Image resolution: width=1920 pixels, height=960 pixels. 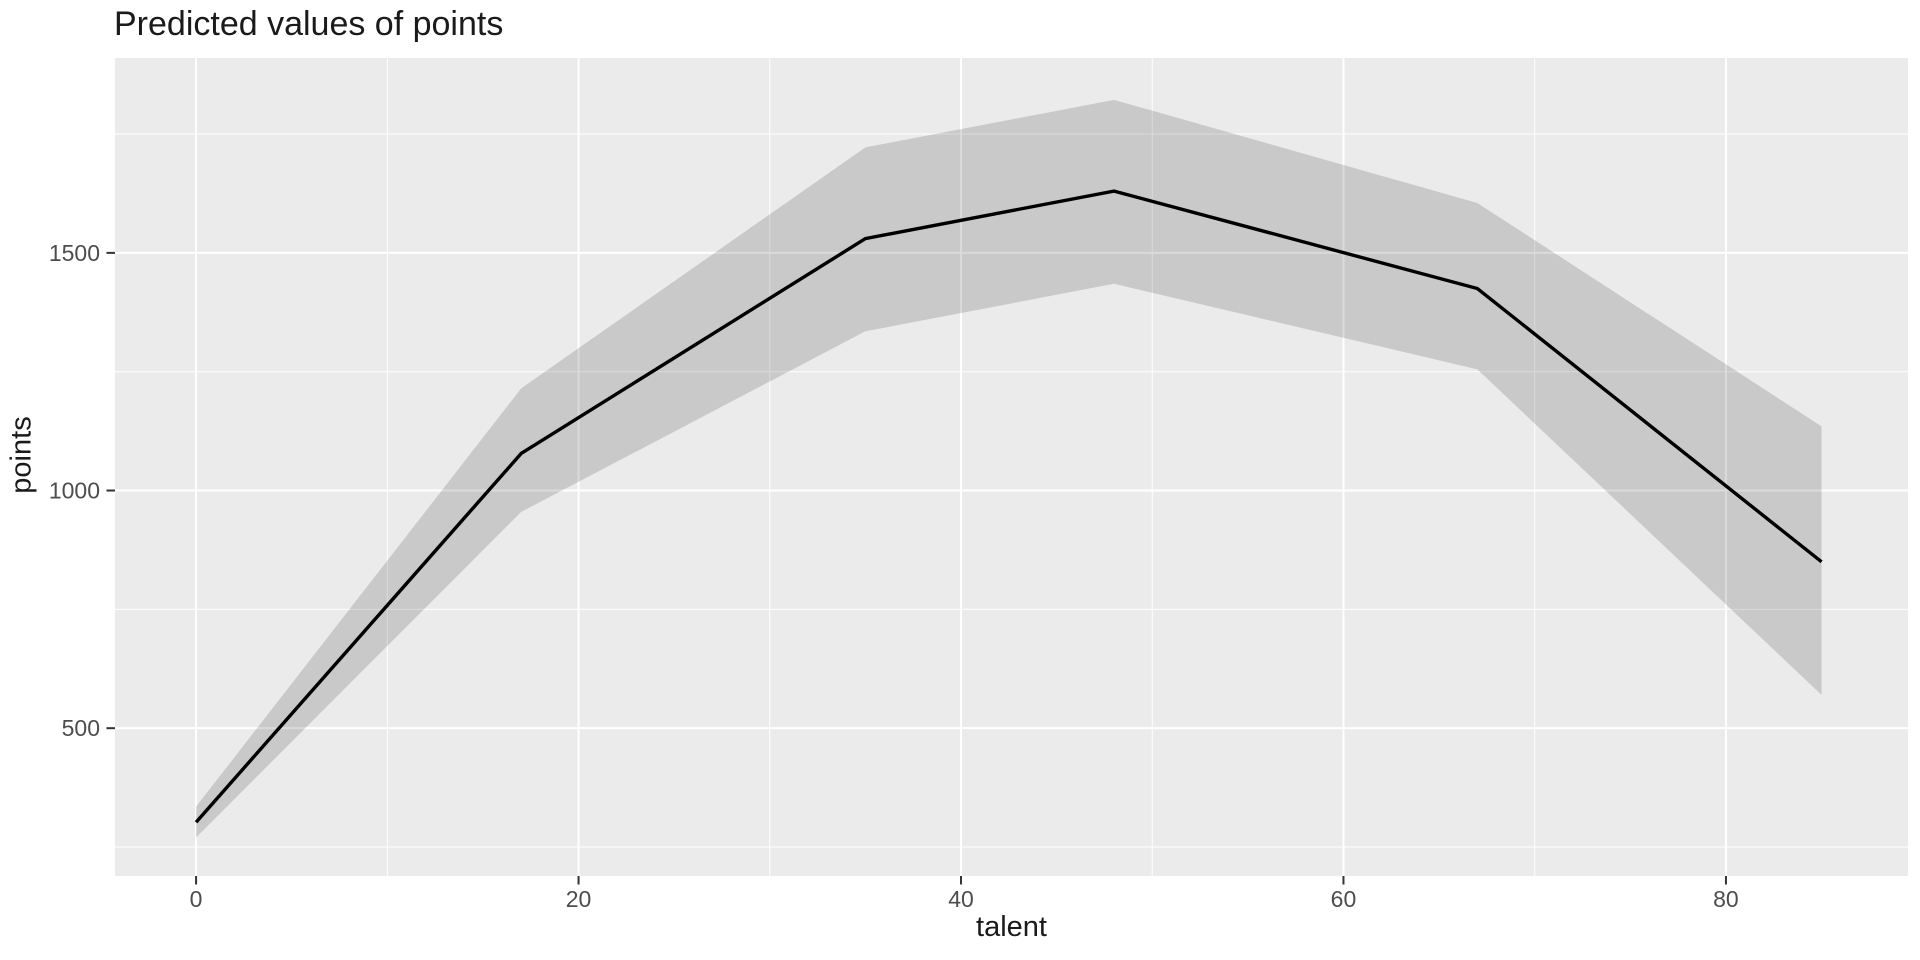 I want to click on x-tick-label: 60, so click(x=1344, y=899).